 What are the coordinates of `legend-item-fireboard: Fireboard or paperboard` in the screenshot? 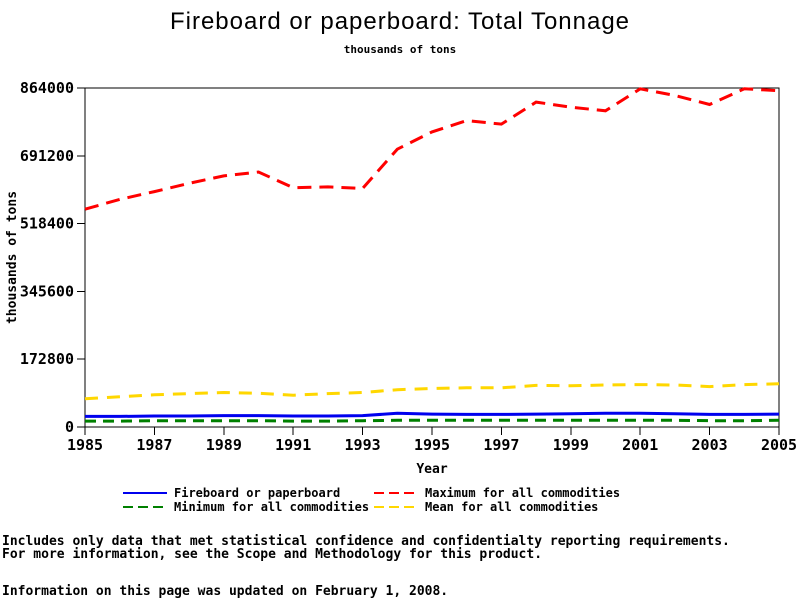 It's located at (247, 492).